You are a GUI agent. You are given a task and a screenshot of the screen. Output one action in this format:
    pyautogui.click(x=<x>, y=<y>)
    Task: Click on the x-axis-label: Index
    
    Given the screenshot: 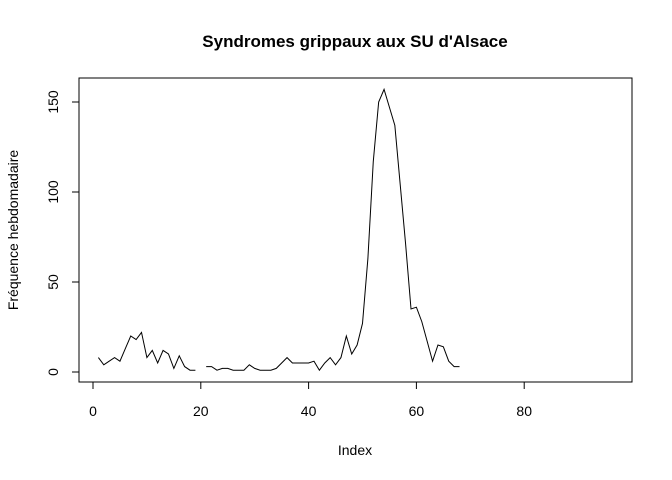 What is the action you would take?
    pyautogui.click(x=355, y=450)
    